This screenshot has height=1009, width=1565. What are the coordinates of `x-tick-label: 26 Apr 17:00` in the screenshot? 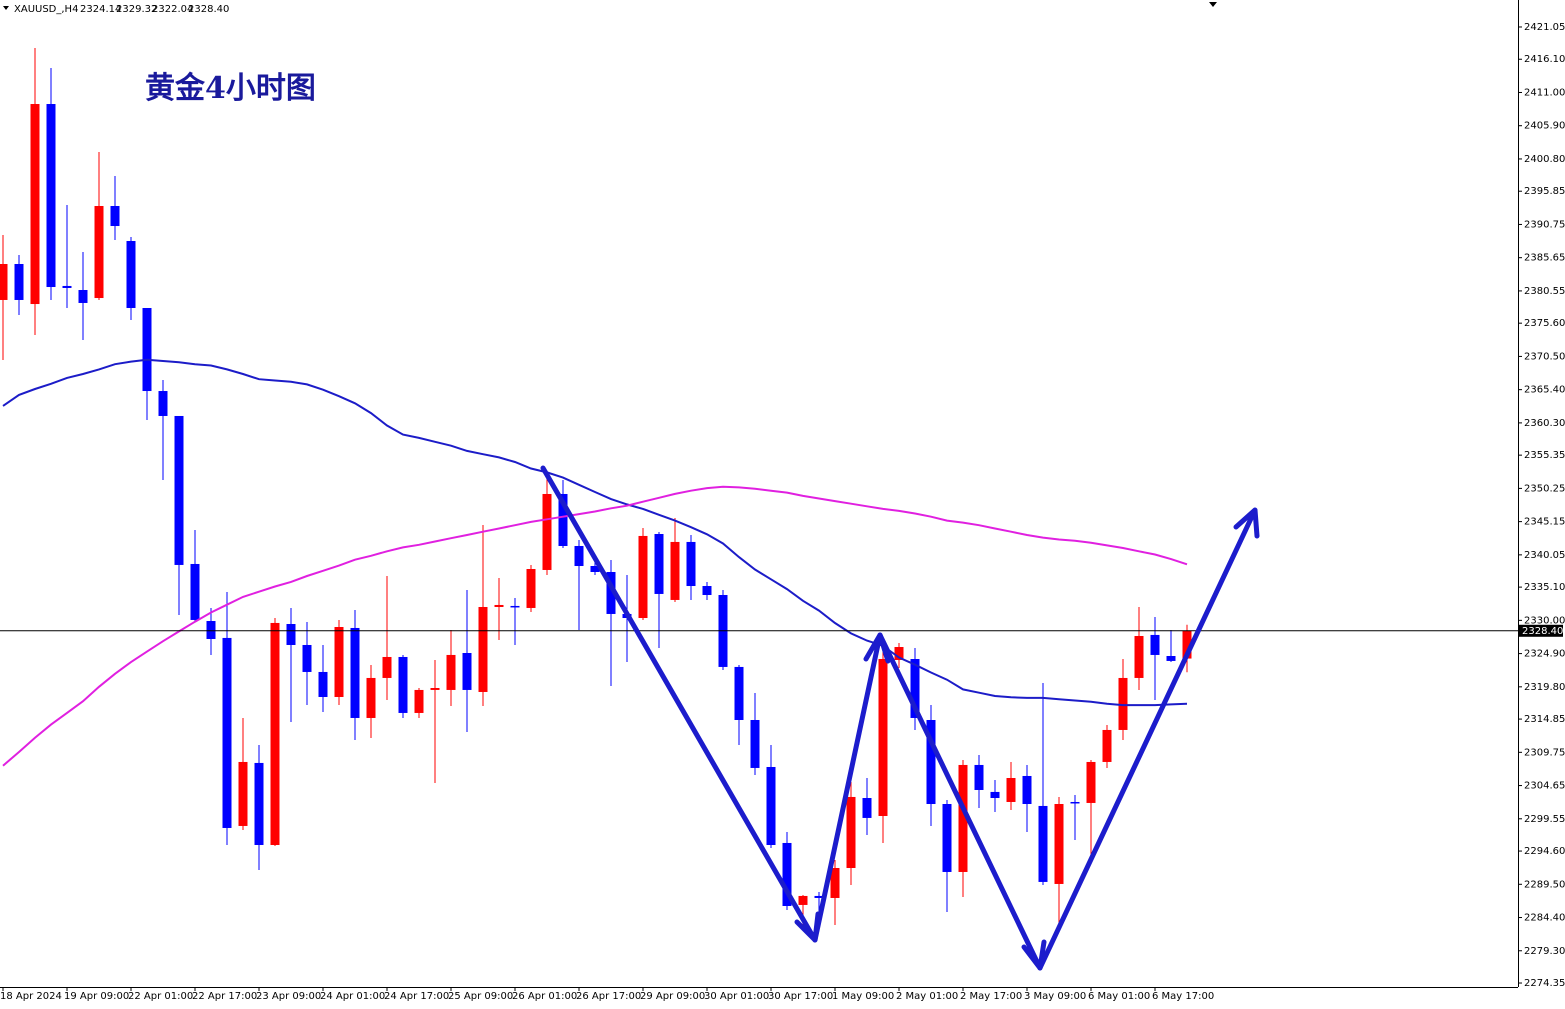 It's located at (608, 996).